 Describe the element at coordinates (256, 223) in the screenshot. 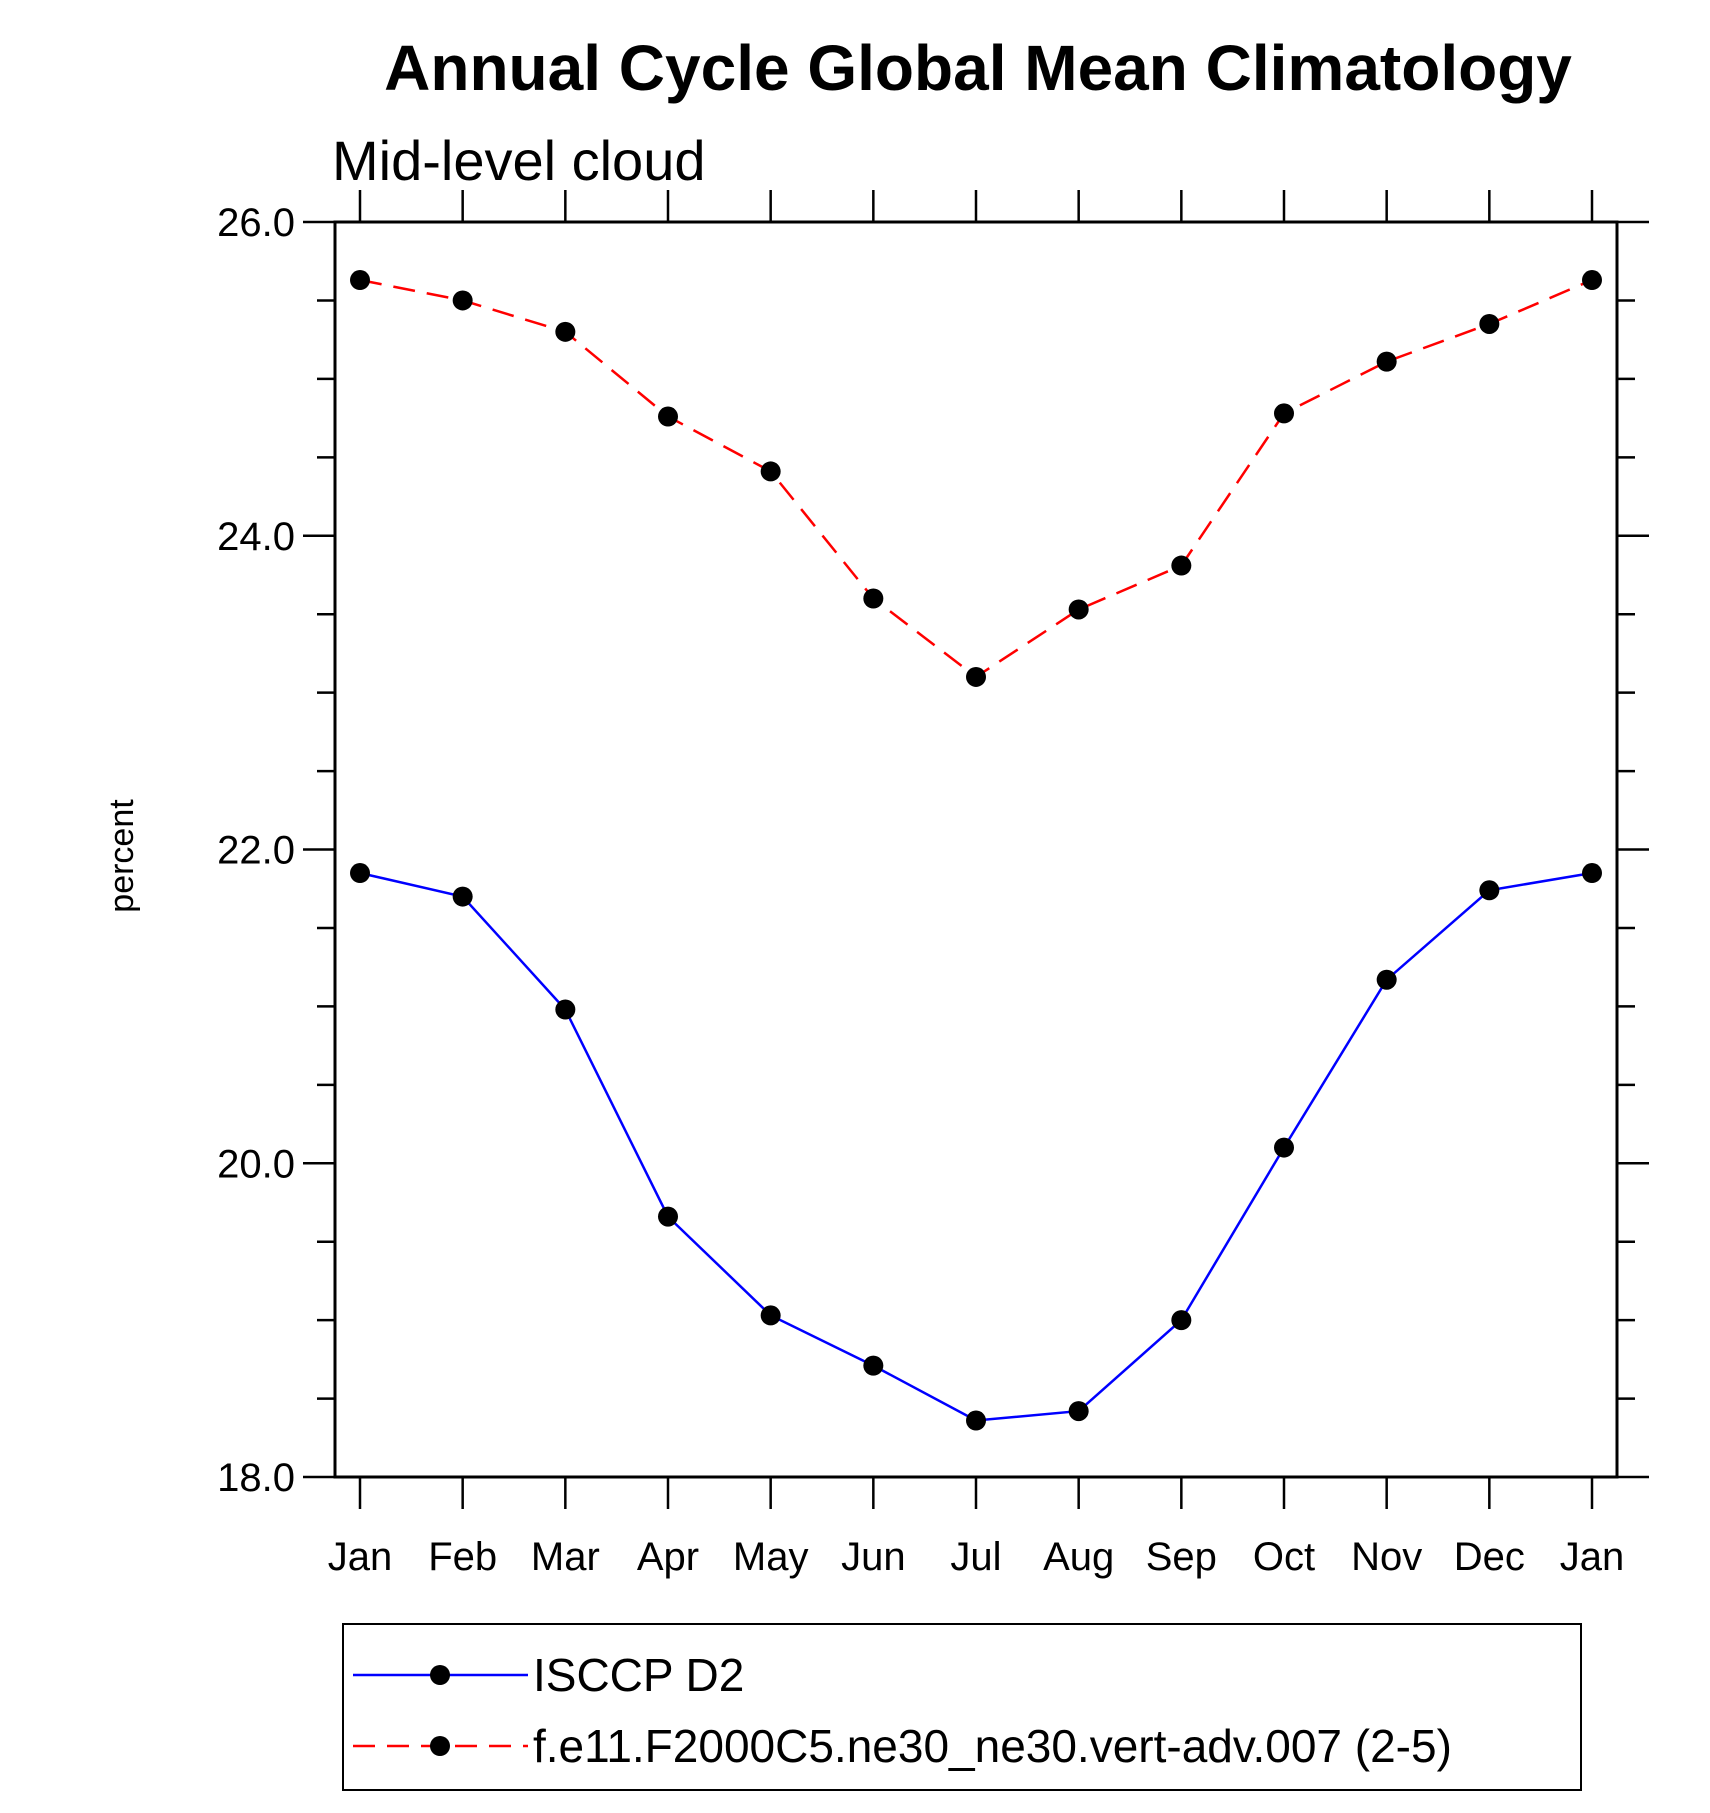

I see `y-tick-label: 26.0` at that location.